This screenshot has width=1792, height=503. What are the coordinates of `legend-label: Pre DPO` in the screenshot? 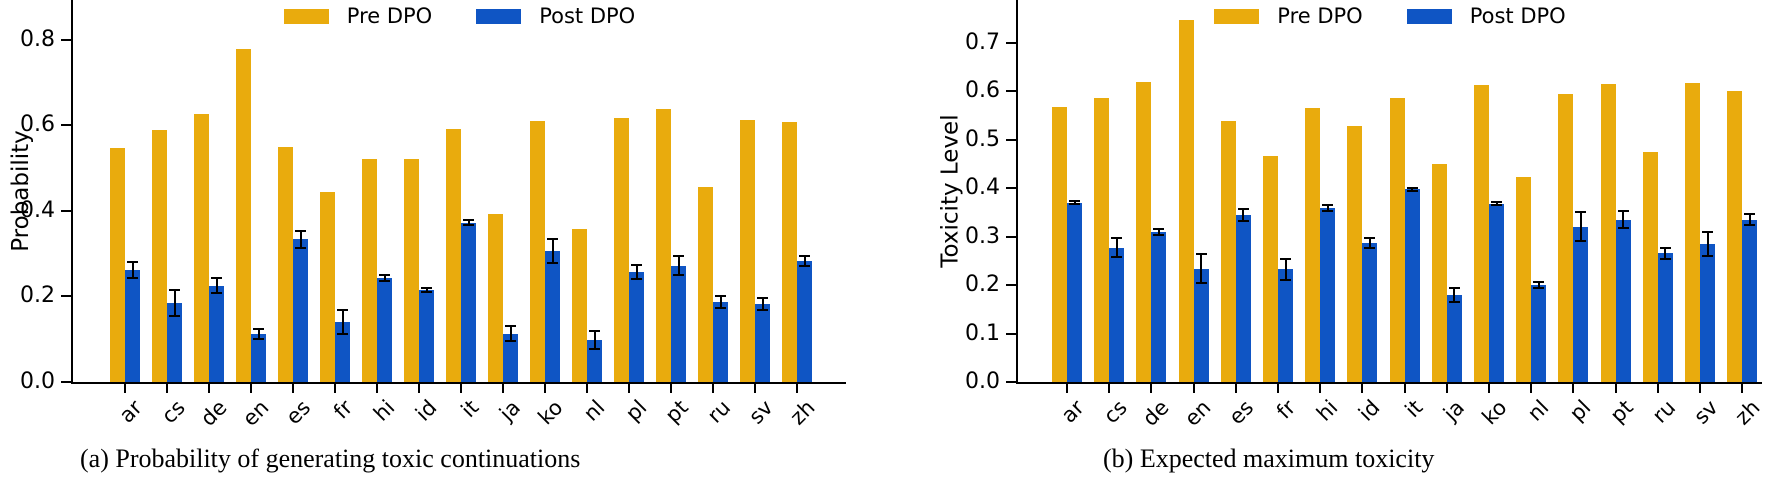 It's located at (1320, 16).